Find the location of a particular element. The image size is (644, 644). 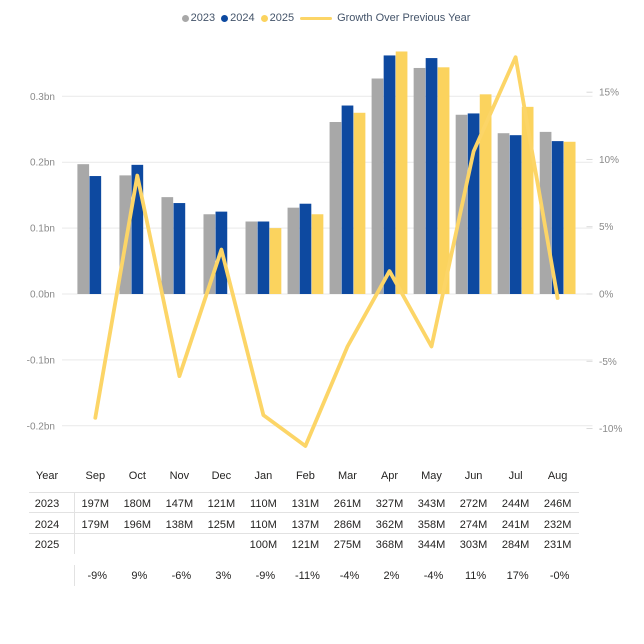

bar-2025-may is located at coordinates (443, 180).